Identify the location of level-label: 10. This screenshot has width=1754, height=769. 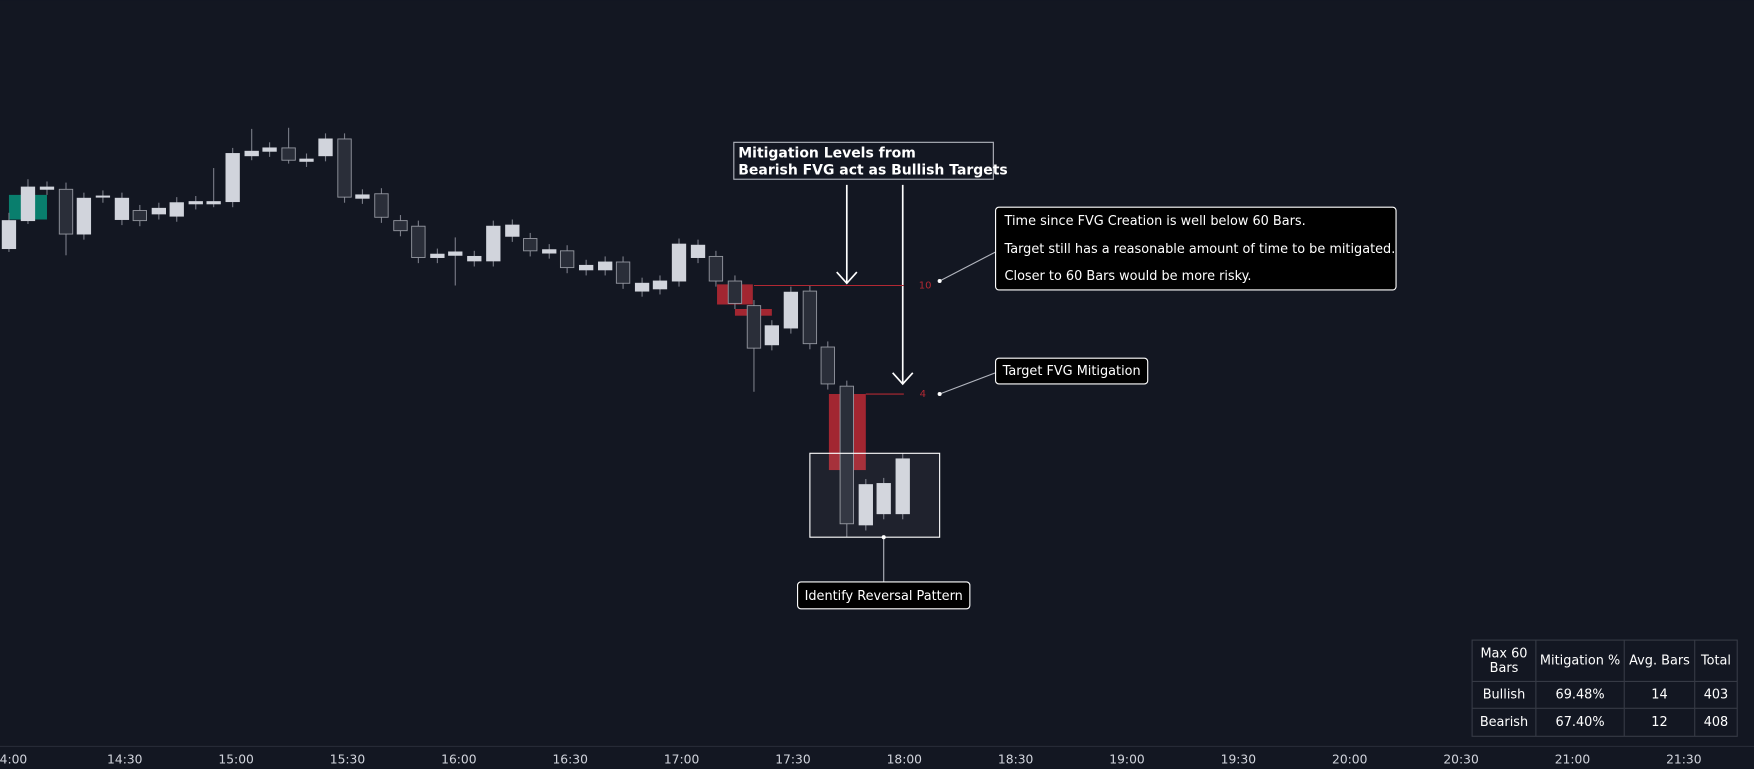
(925, 286).